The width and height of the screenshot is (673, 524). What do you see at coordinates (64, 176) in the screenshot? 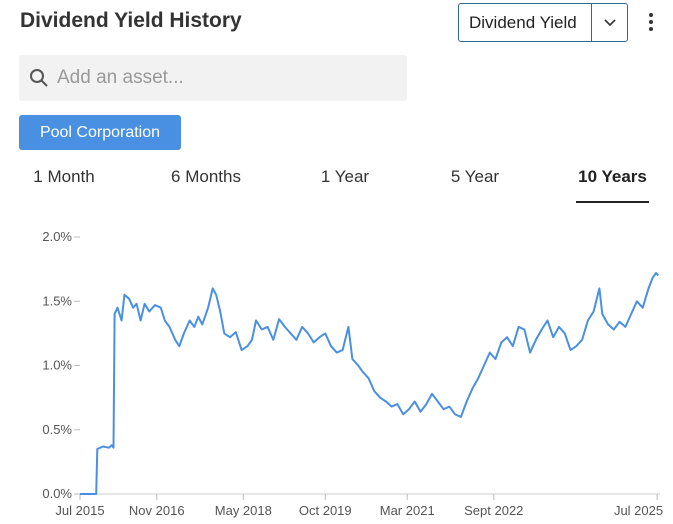
I see `range-tab-1-month: 1 Month` at bounding box center [64, 176].